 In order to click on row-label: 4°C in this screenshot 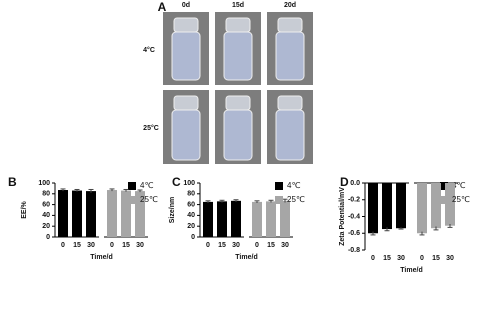, I will do `click(149, 50)`.